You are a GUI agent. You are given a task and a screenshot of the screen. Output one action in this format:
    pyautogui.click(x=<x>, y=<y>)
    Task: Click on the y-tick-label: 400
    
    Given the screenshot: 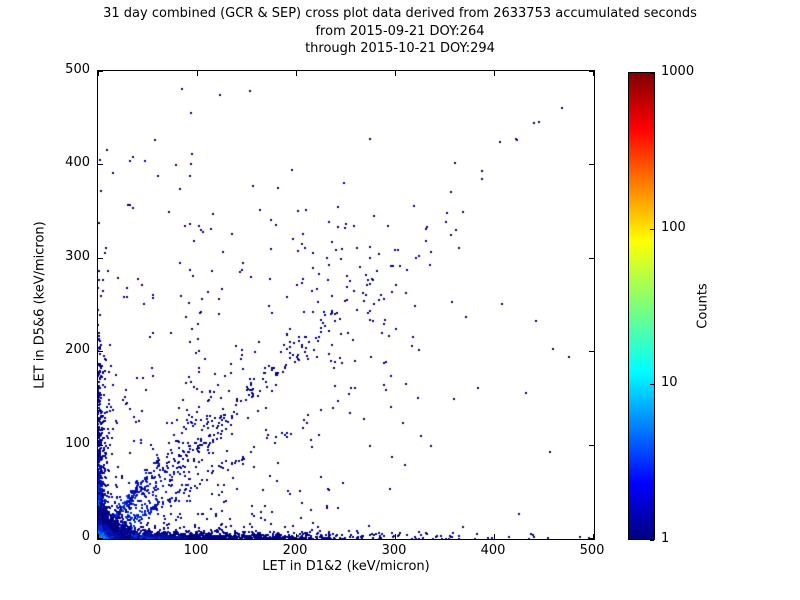 What is the action you would take?
    pyautogui.click(x=77, y=162)
    